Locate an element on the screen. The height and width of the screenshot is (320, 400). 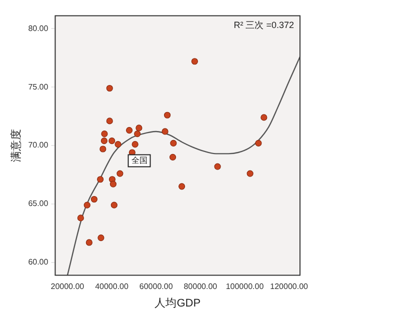
y-tick-label: 65.00 is located at coordinates (38, 203).